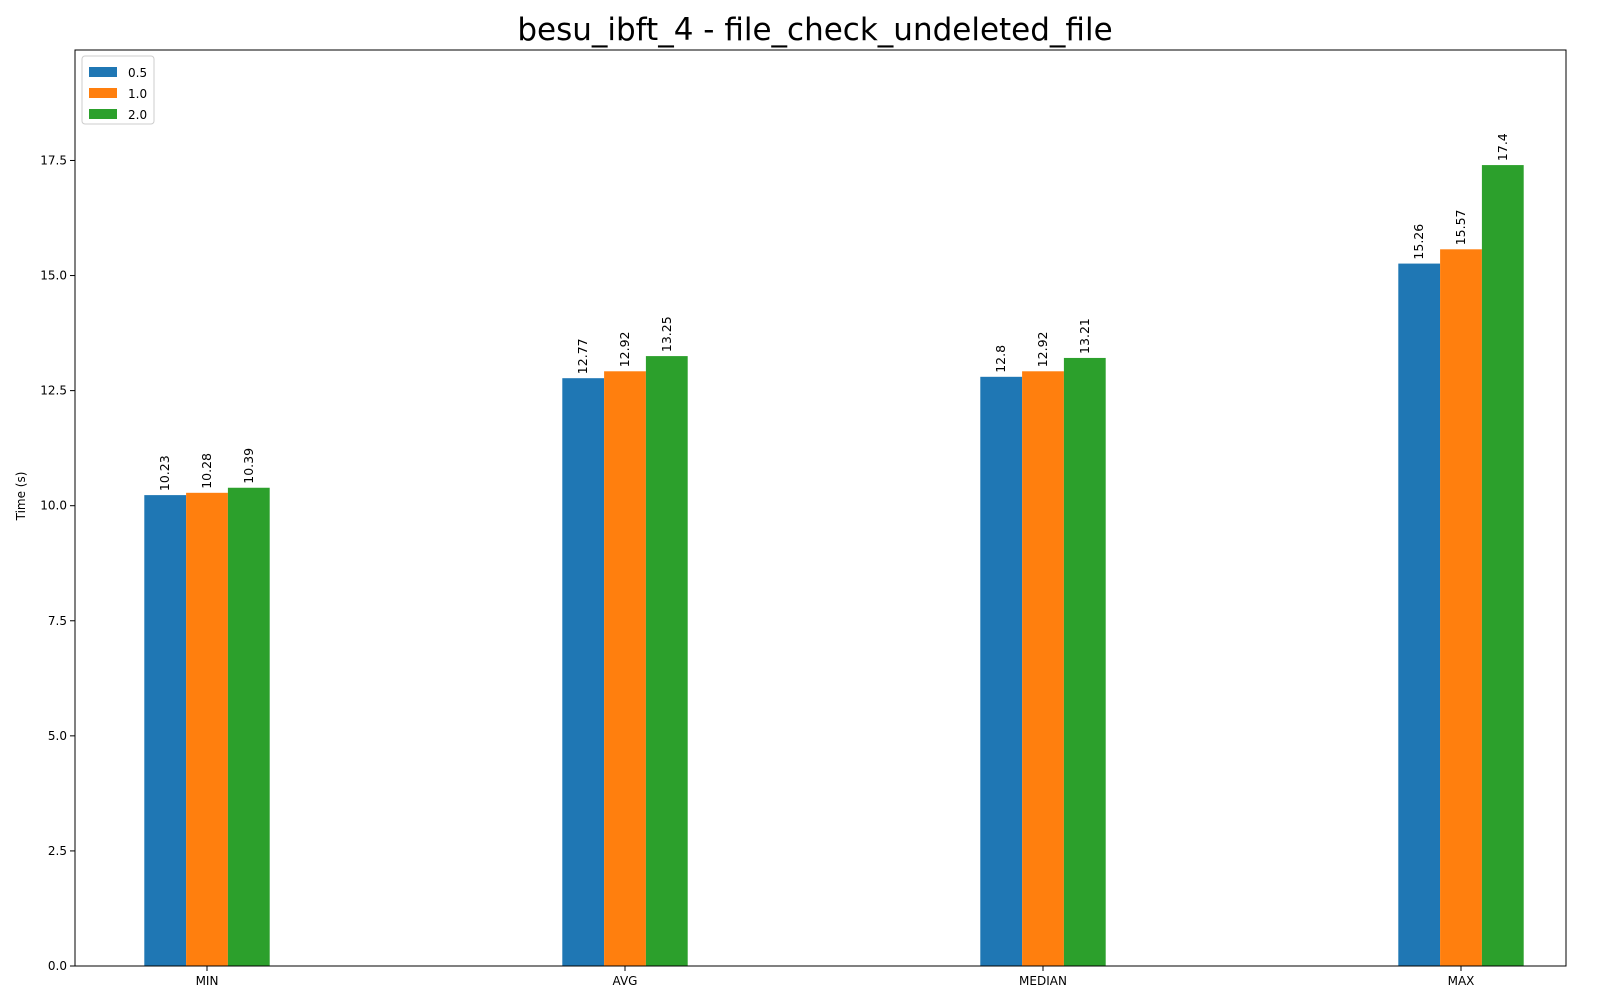  Describe the element at coordinates (137, 73) in the screenshot. I see `legend-label: 0.5` at that location.